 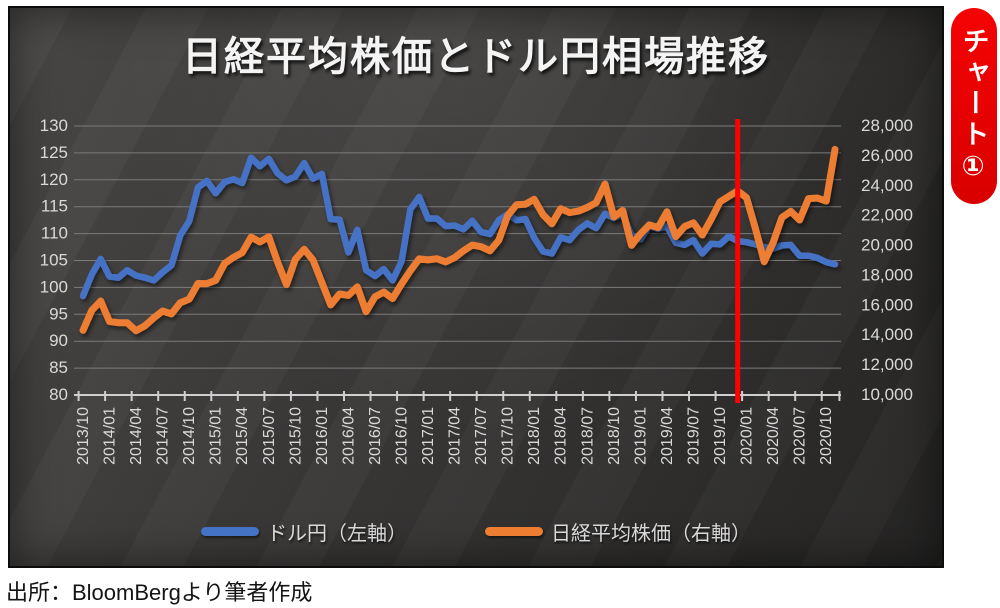 What do you see at coordinates (455, 436) in the screenshot?
I see `x-tick-label: 2017/04` at bounding box center [455, 436].